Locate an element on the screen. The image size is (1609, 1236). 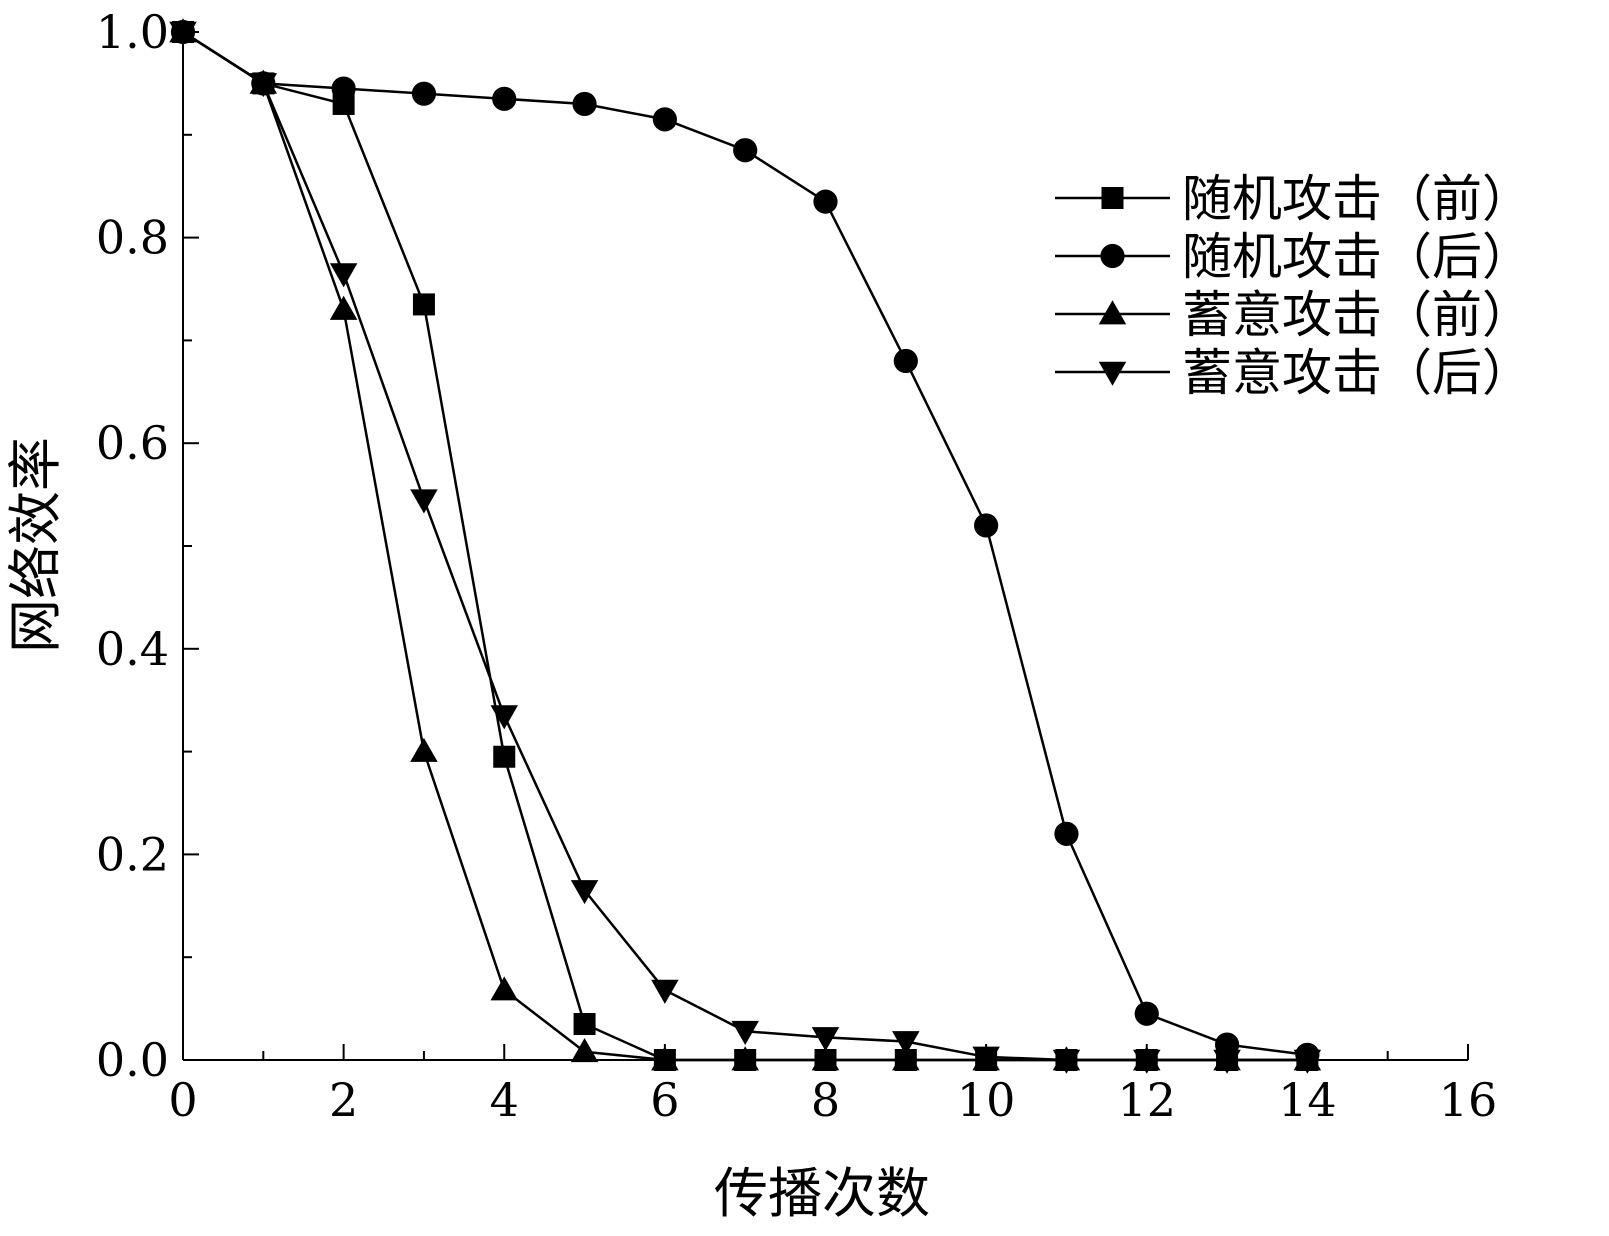
x-tick-label: 10 is located at coordinates (986, 1100).